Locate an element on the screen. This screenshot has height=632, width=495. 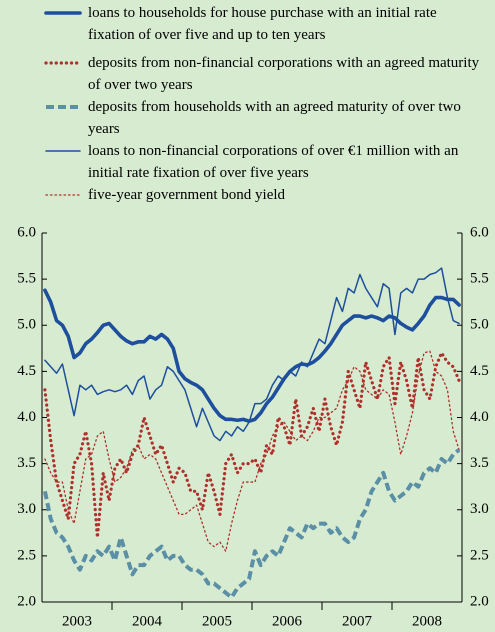
y2-tick-label: 3.0 is located at coordinates (479, 509).